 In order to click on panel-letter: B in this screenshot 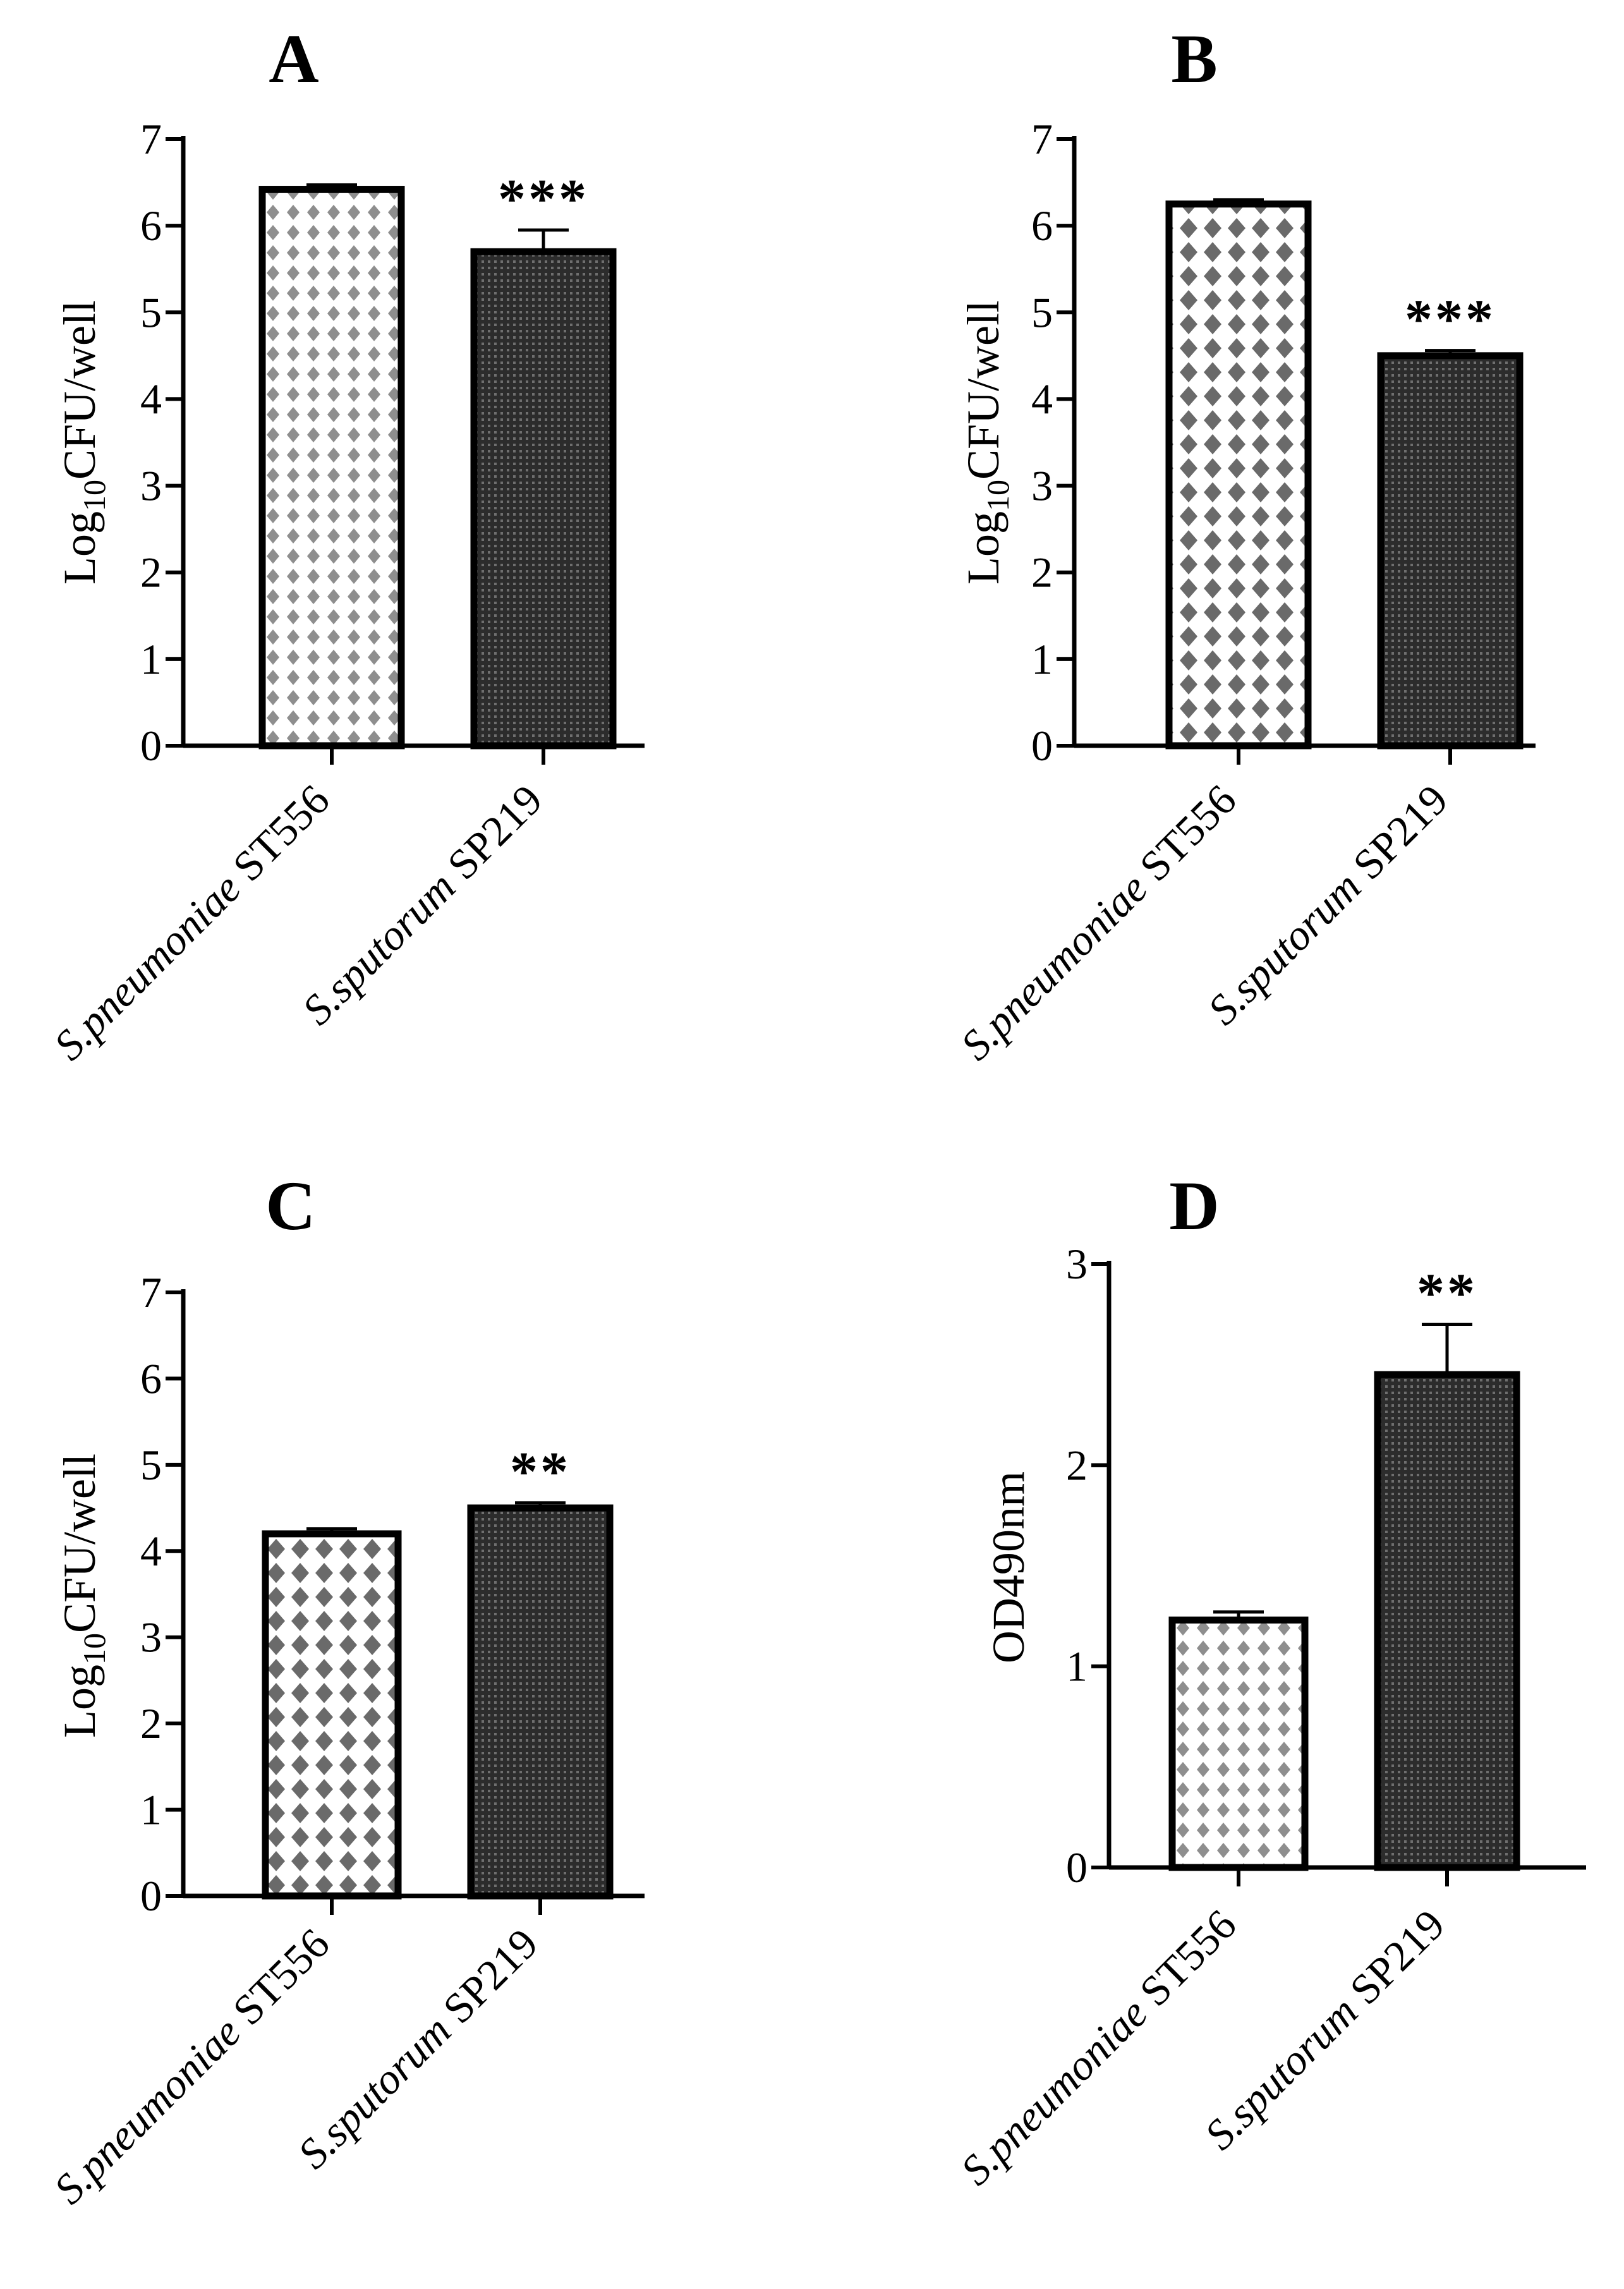, I will do `click(1194, 58)`.